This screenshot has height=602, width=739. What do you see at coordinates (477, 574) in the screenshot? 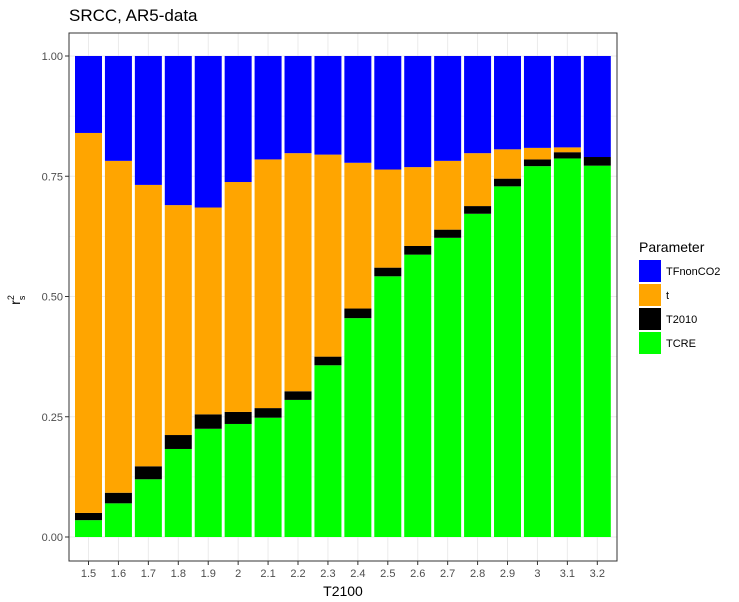
I see `x-tick-label: 2.8` at bounding box center [477, 574].